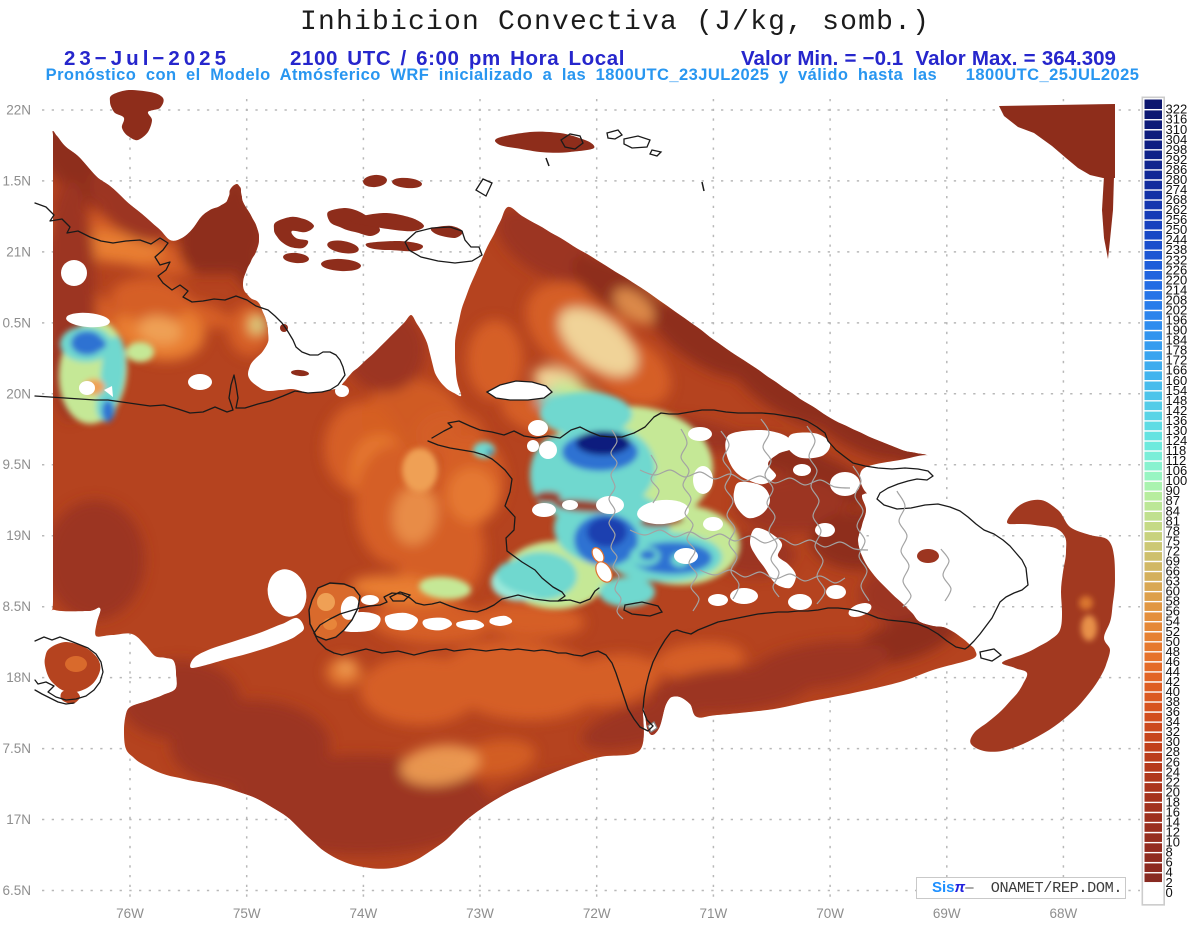 The width and height of the screenshot is (1200, 927). What do you see at coordinates (1173, 812) in the screenshot?
I see `svg-text: 16` at bounding box center [1173, 812].